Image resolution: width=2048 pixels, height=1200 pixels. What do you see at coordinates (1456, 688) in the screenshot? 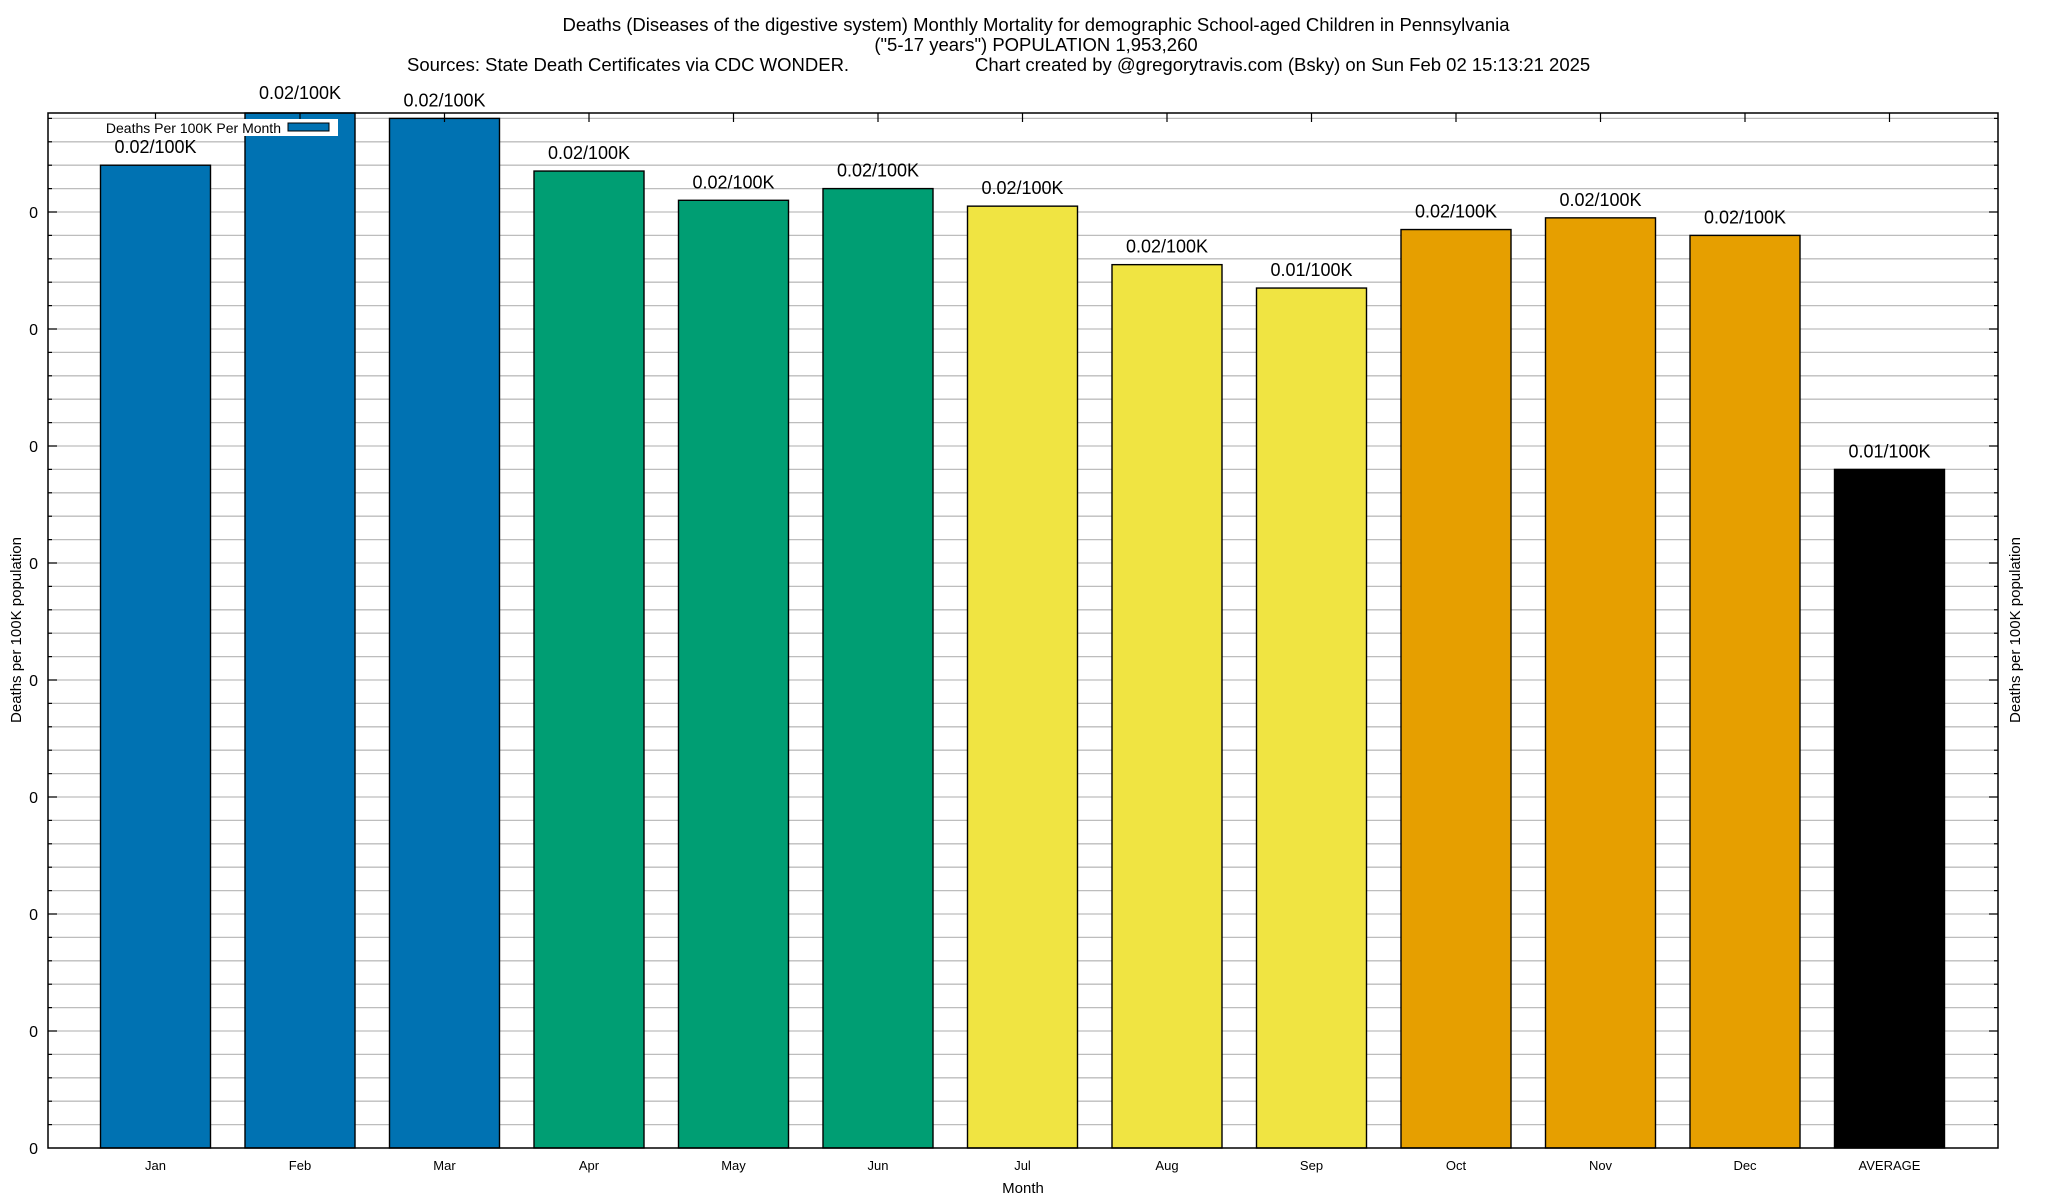
I see `bar-oct` at bounding box center [1456, 688].